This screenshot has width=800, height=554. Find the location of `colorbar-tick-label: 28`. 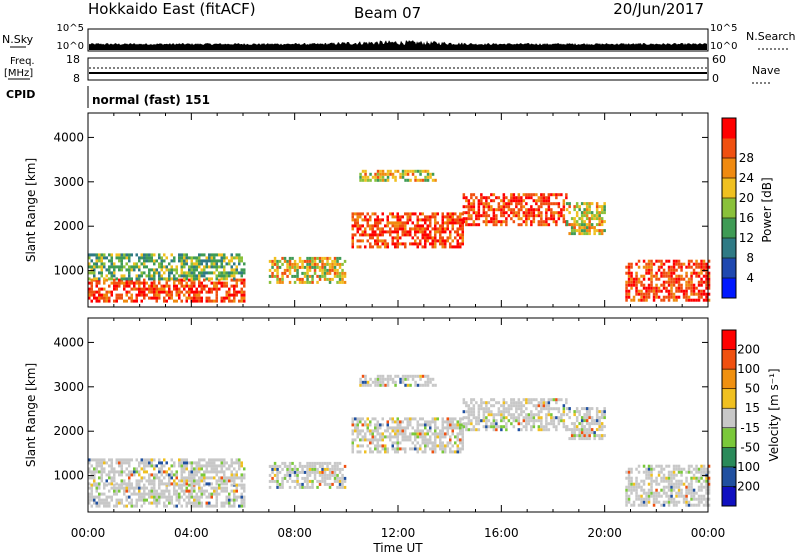

colorbar-tick-label: 28 is located at coordinates (746, 158).